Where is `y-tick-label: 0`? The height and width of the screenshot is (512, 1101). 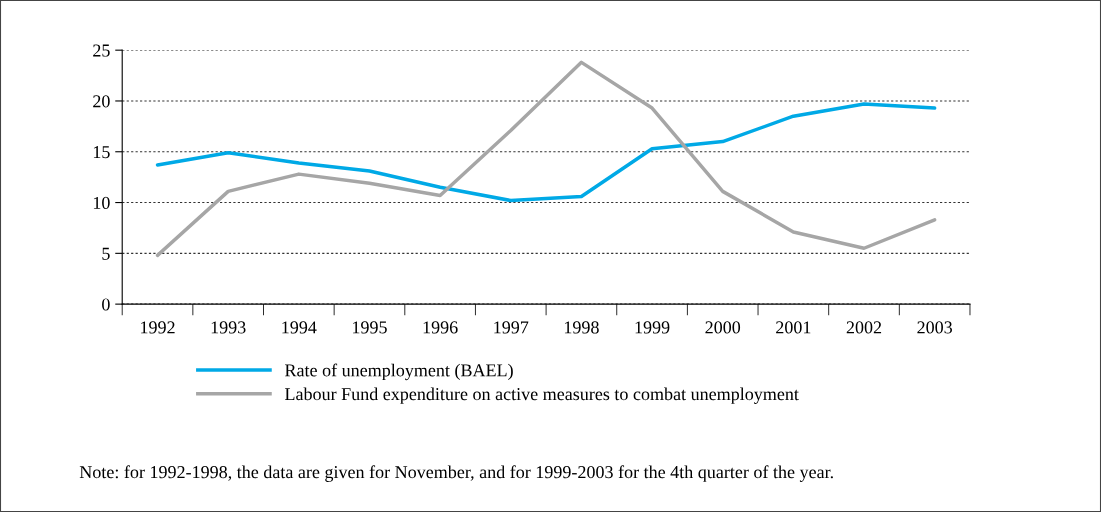 y-tick-label: 0 is located at coordinates (106, 304).